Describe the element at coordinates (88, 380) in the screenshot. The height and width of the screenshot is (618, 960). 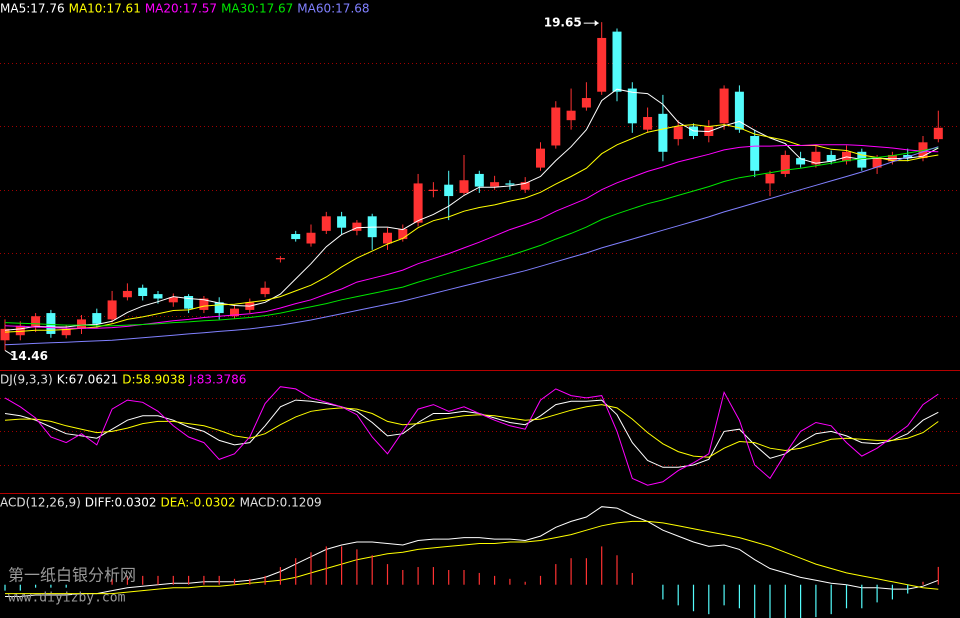
I see `legend-item: K:67.0621` at that location.